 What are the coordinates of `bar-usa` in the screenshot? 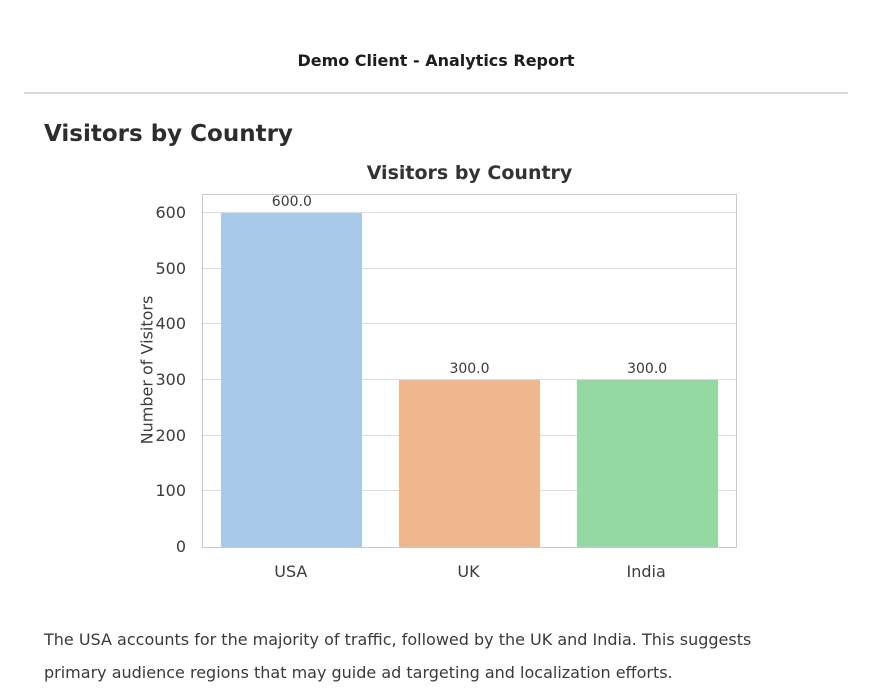 It's located at (292, 379).